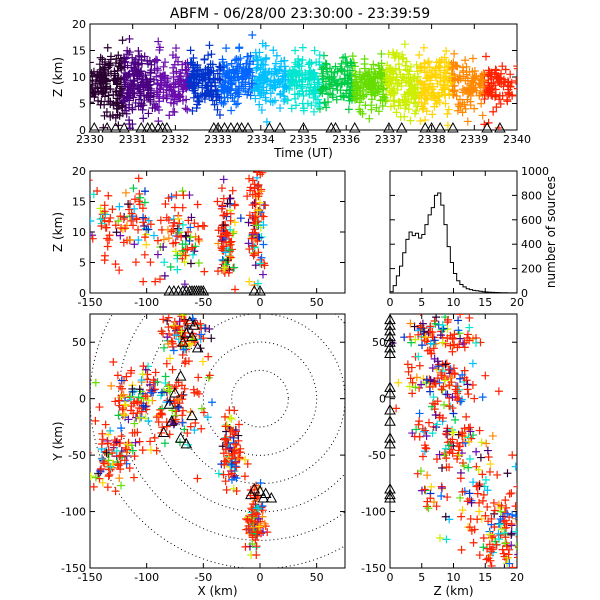 The height and width of the screenshot is (600, 600). Describe the element at coordinates (485, 577) in the screenshot. I see `altitude-y-x-tick-label: 15` at that location.